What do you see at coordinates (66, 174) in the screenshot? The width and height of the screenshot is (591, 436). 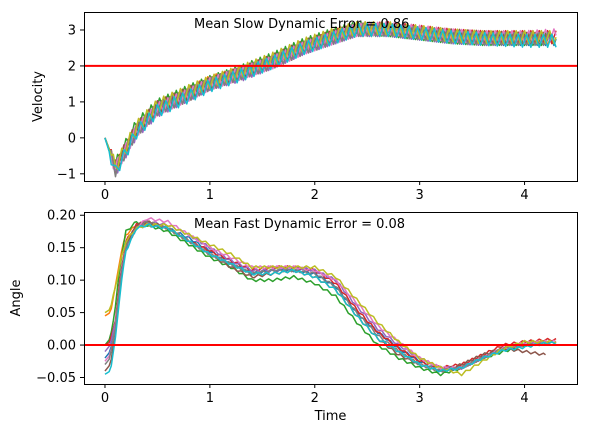 I see `y-tick-label: −1` at bounding box center [66, 174].